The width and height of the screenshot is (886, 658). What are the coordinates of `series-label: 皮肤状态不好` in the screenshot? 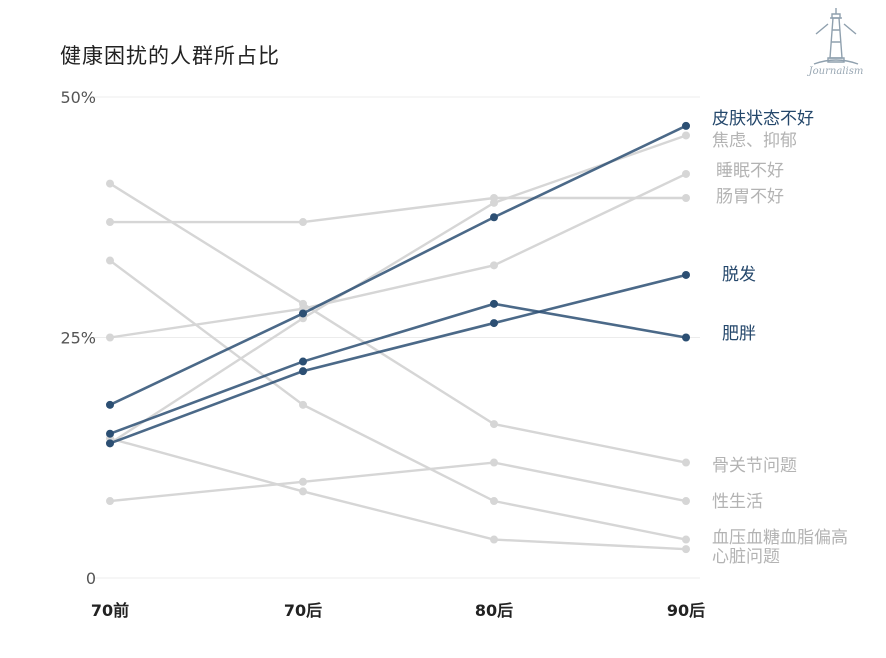 It's located at (763, 119).